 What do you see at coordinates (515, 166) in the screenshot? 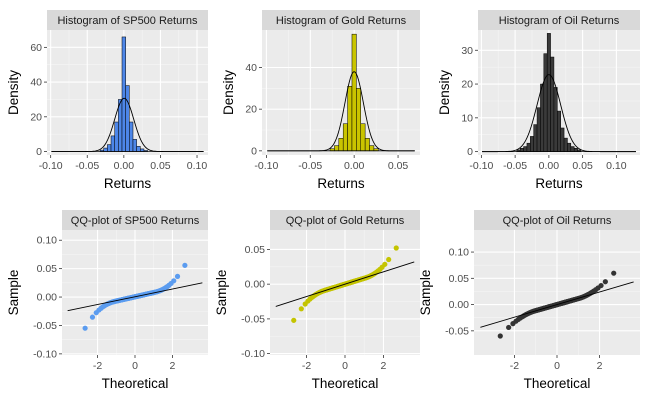
I see `x-tick-label: -0.05` at bounding box center [515, 166].